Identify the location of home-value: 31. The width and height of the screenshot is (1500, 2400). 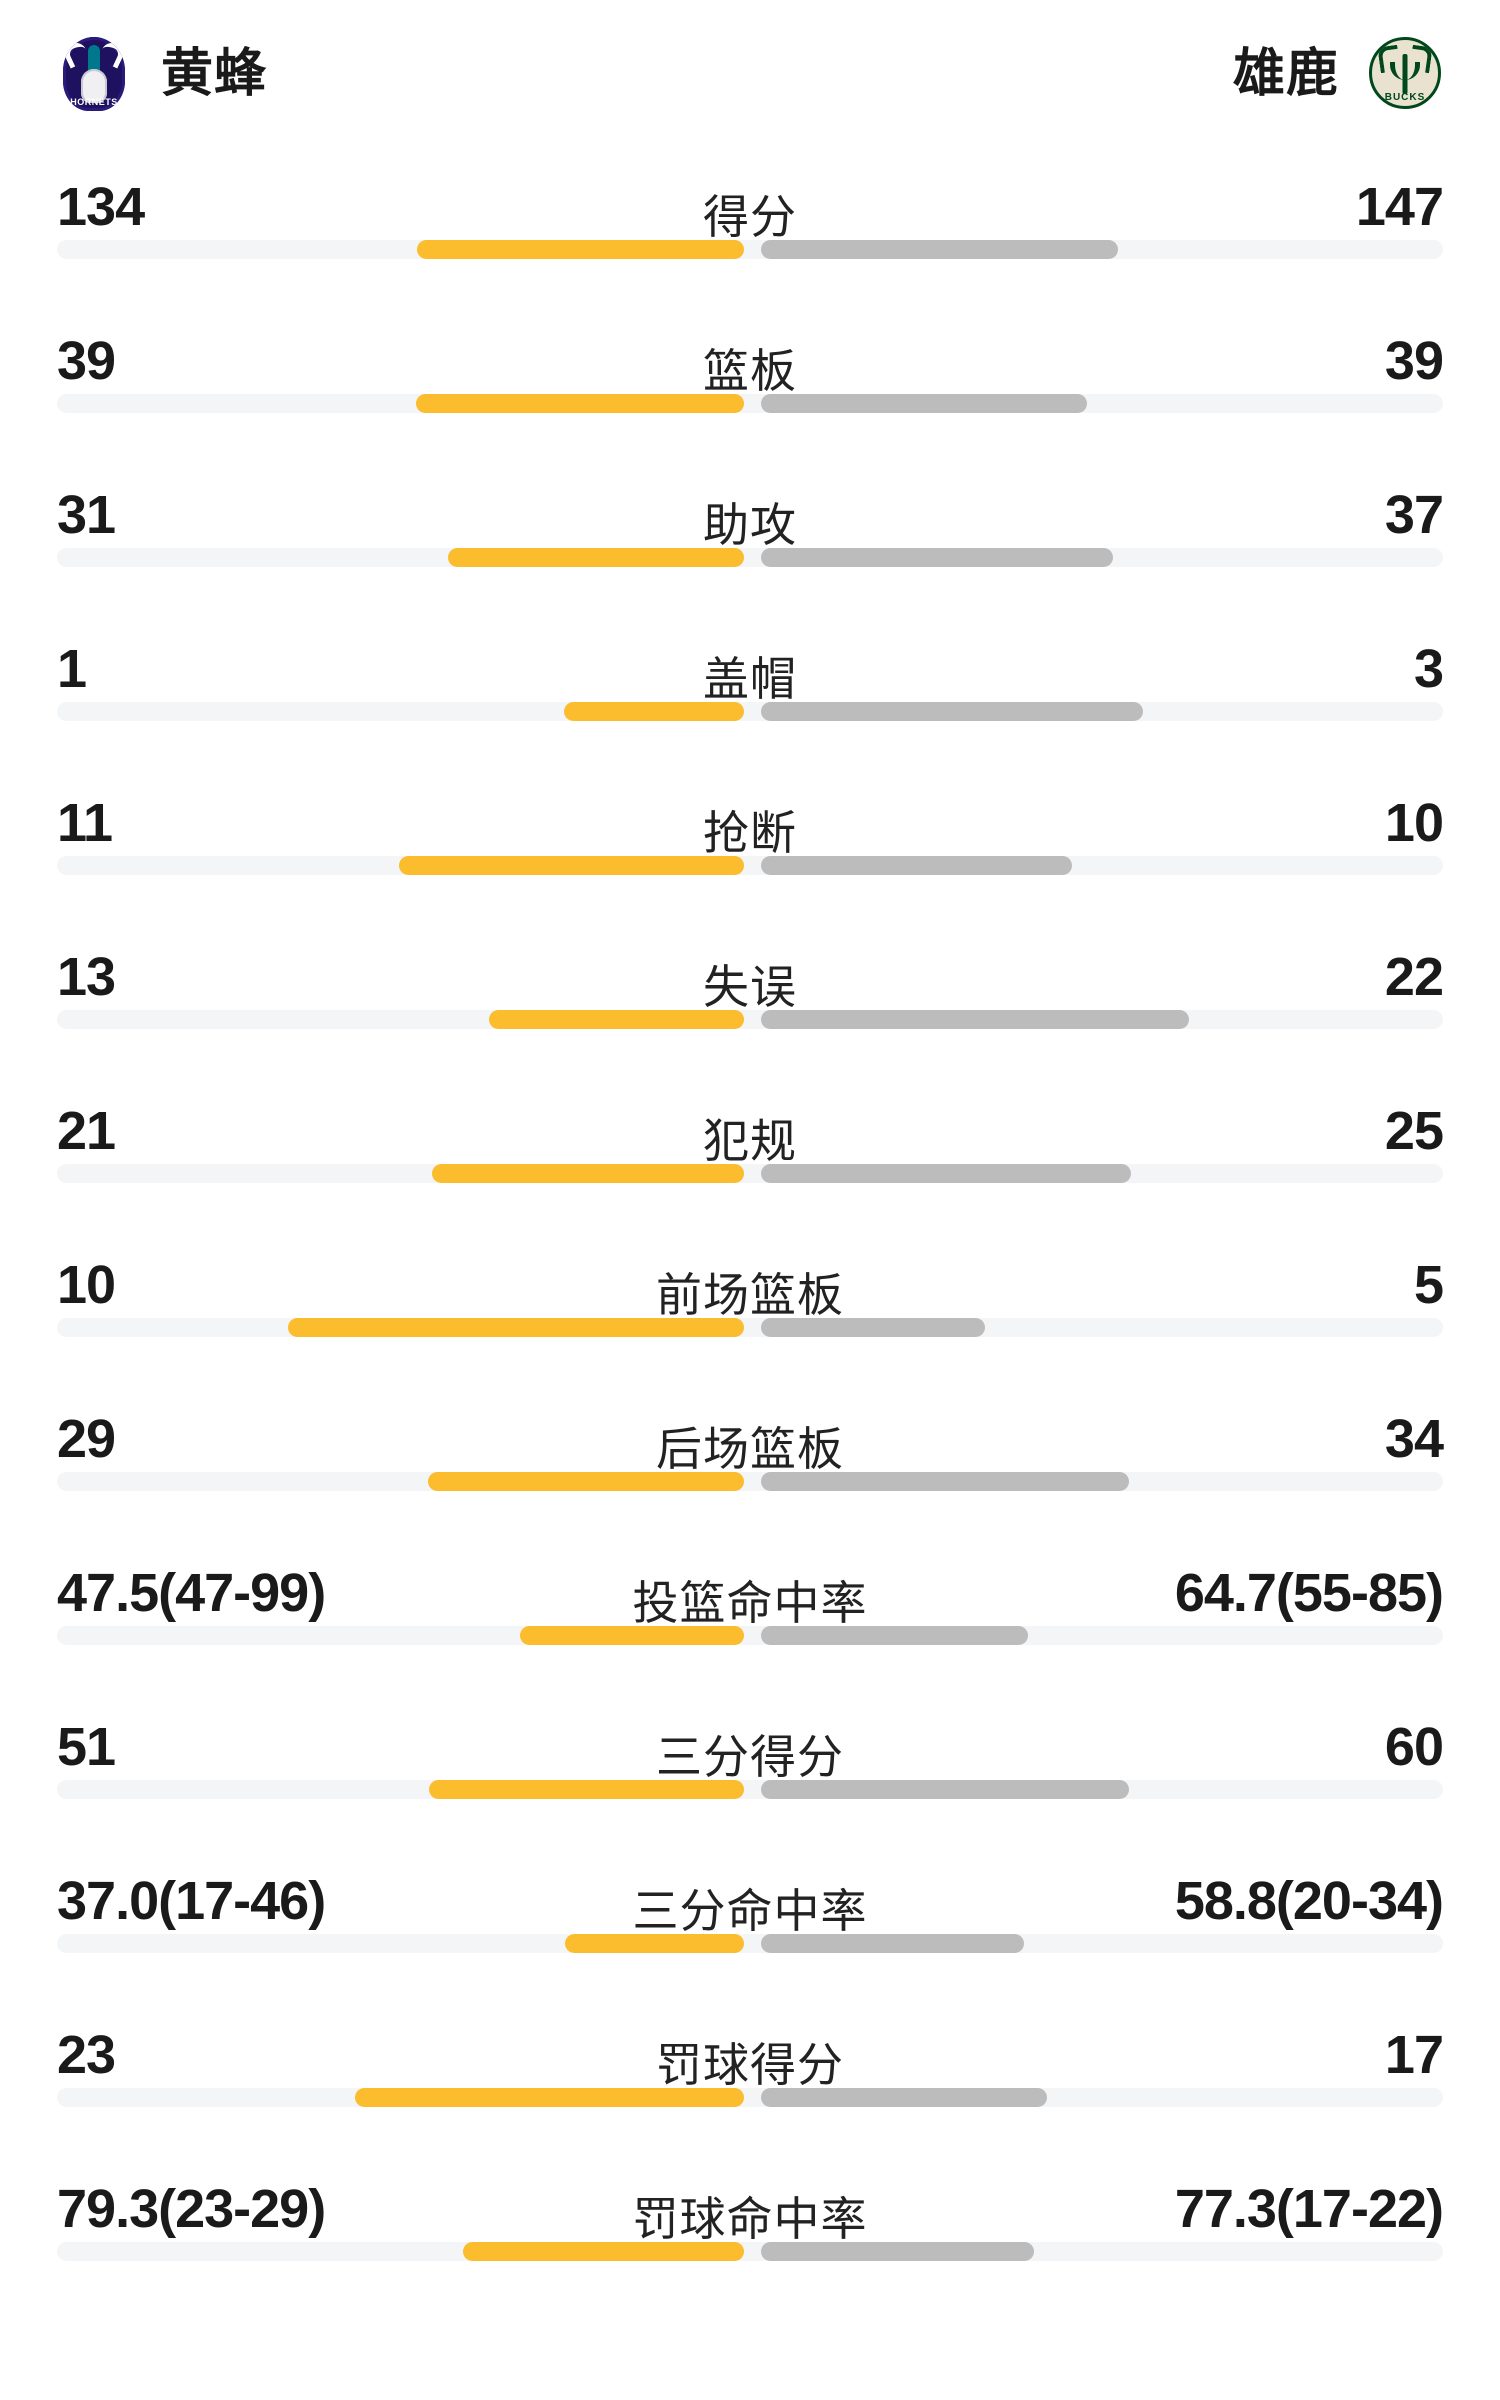
(86, 515).